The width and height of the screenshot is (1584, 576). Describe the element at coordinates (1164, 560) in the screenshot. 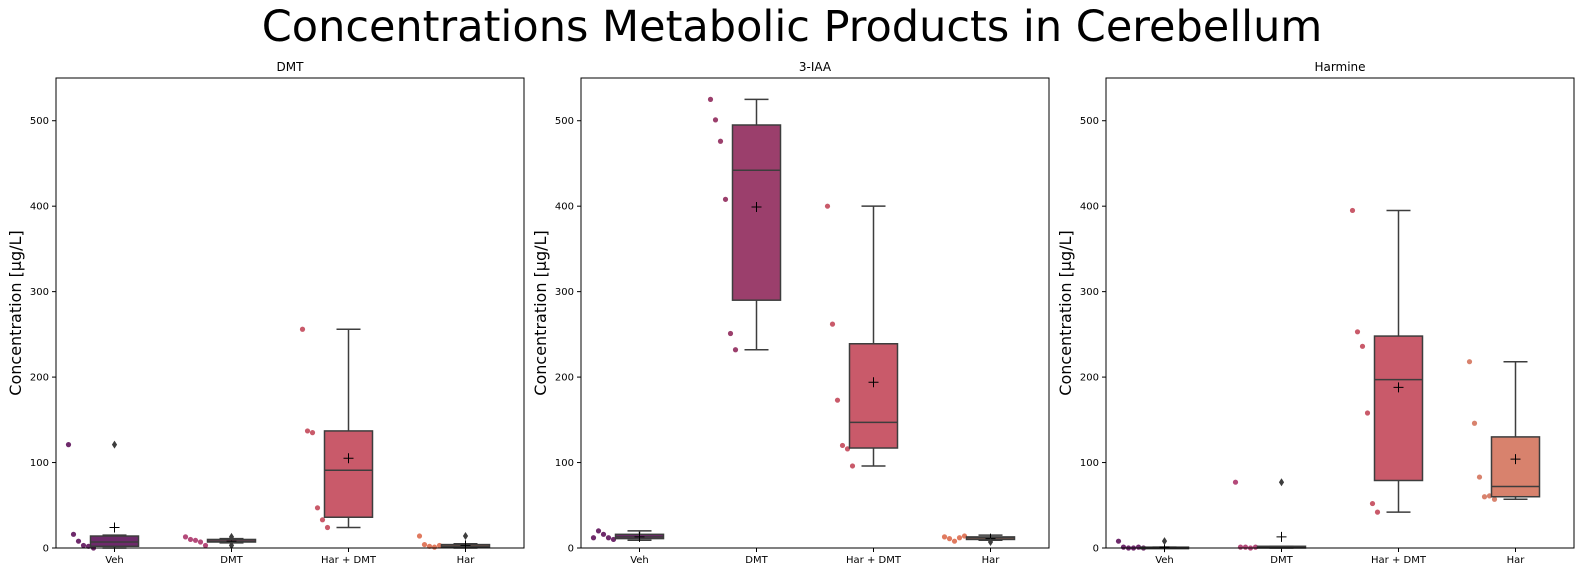

I see `x-tick-label: Veh` at that location.